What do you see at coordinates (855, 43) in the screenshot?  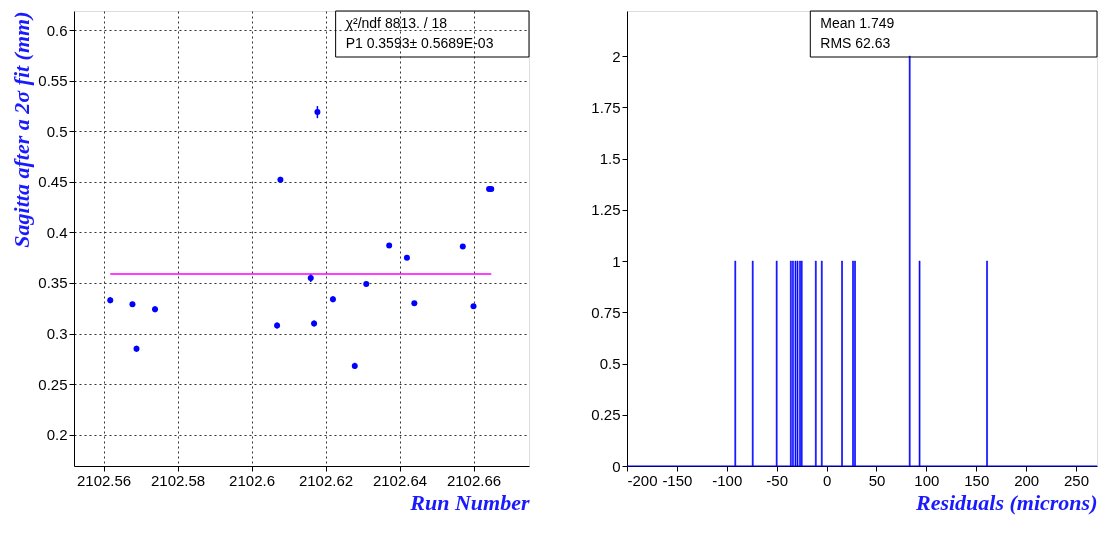 I see `annotation: RMS 62.63` at bounding box center [855, 43].